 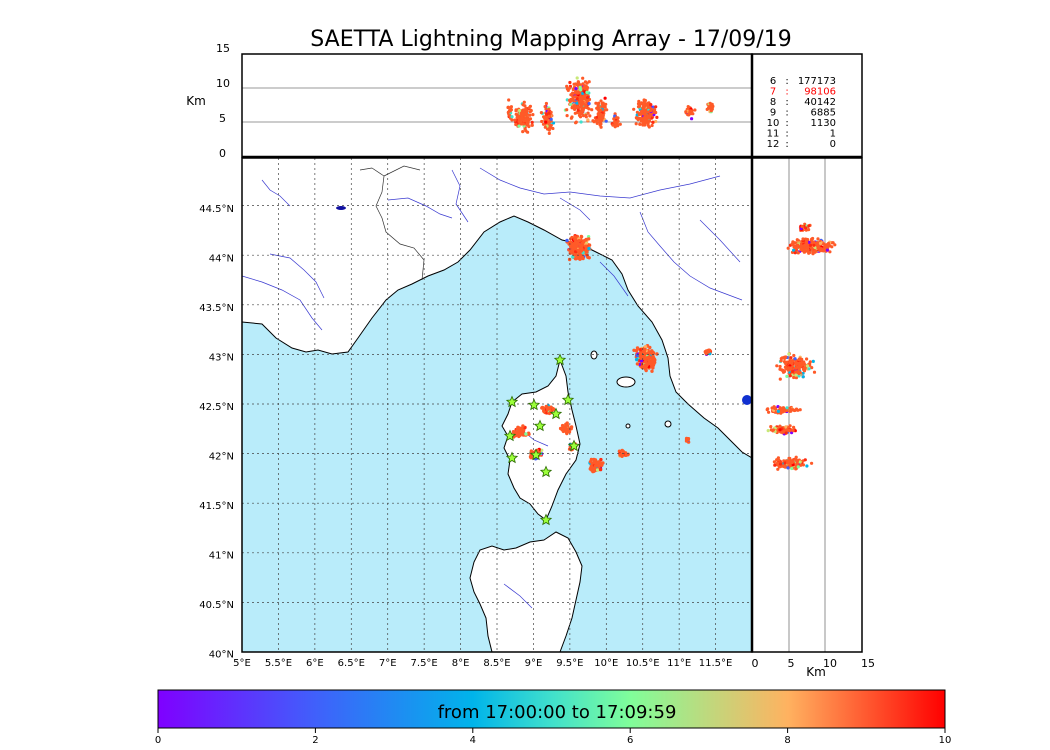 What do you see at coordinates (773, 123) in the screenshot?
I see `station-number: 10` at bounding box center [773, 123].